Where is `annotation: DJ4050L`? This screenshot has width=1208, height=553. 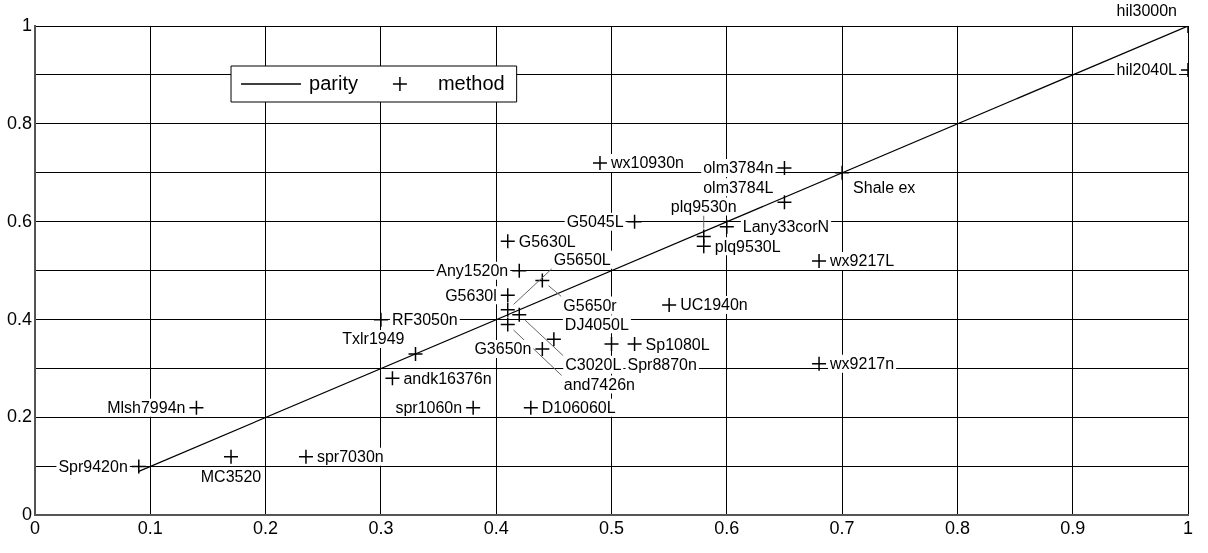
annotation: DJ4050L is located at coordinates (597, 324).